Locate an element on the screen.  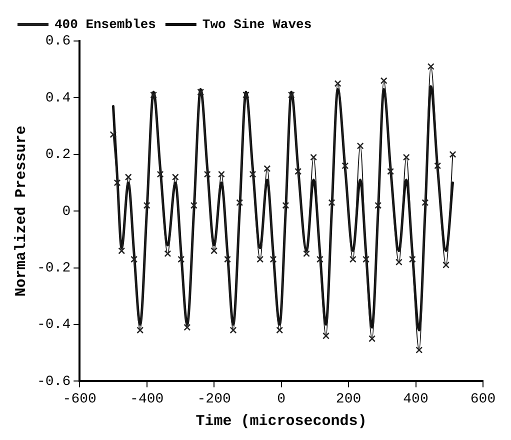
x-tick-label: 600 is located at coordinates (483, 399).